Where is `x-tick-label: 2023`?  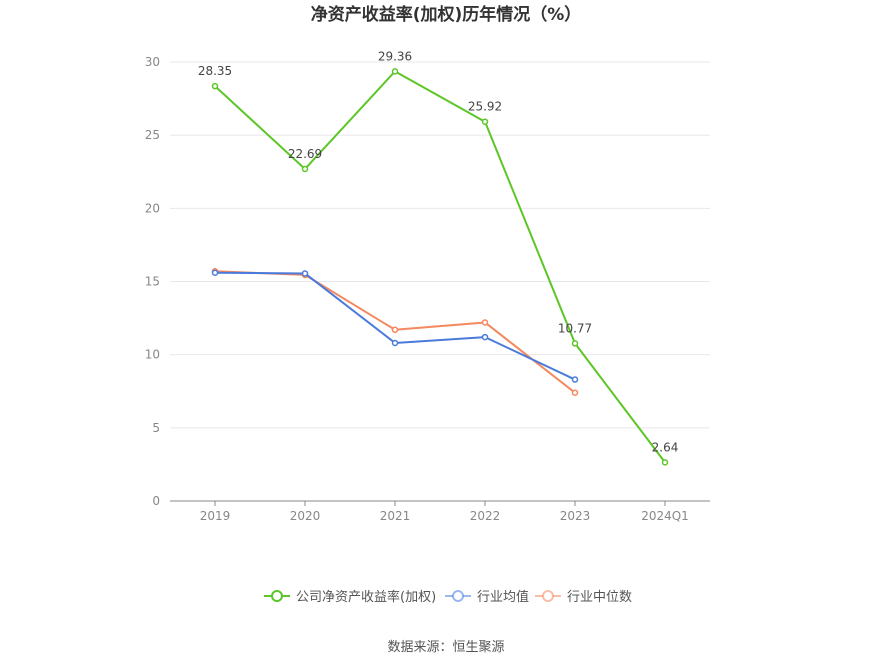
x-tick-label: 2023 is located at coordinates (575, 516).